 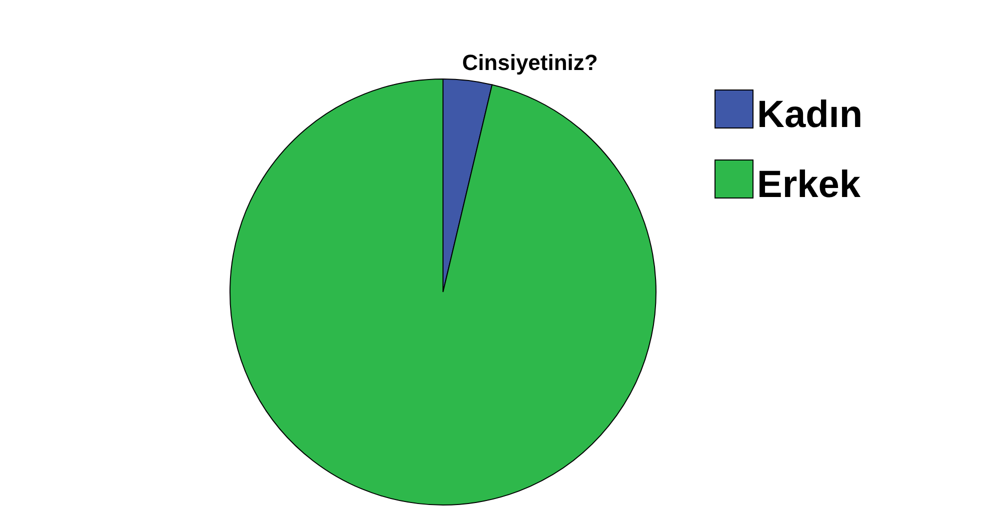 I want to click on legend-label: Erkek, so click(x=809, y=185).